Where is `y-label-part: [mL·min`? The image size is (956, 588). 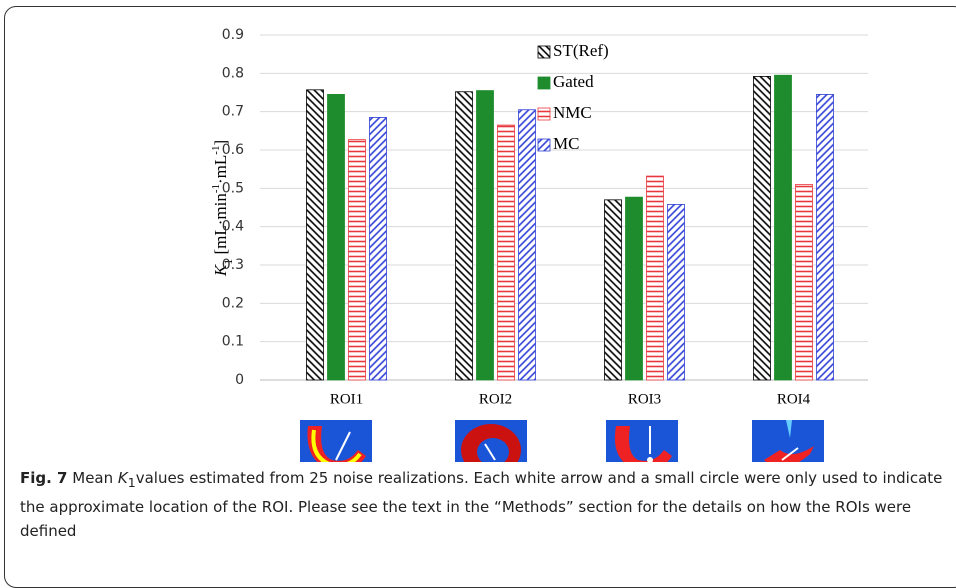 y-label-part: [mL·min is located at coordinates (220, 226).